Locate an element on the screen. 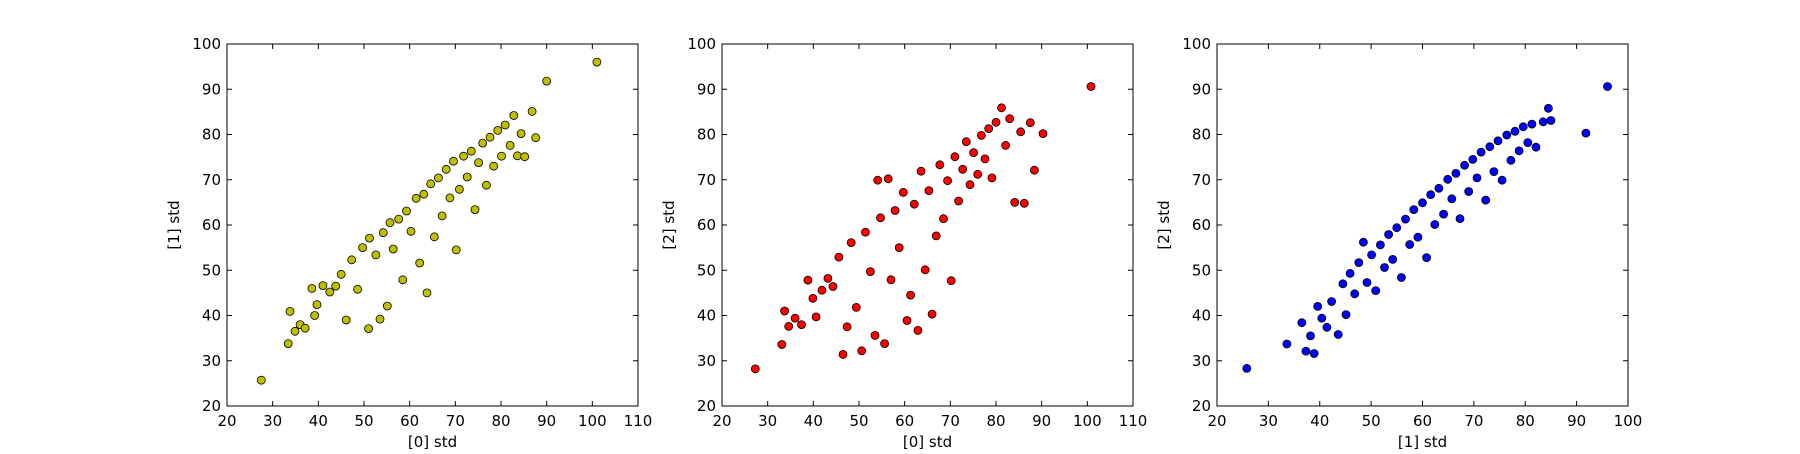 This screenshot has width=1800, height=454. x-tick-label: 50 is located at coordinates (1371, 421).